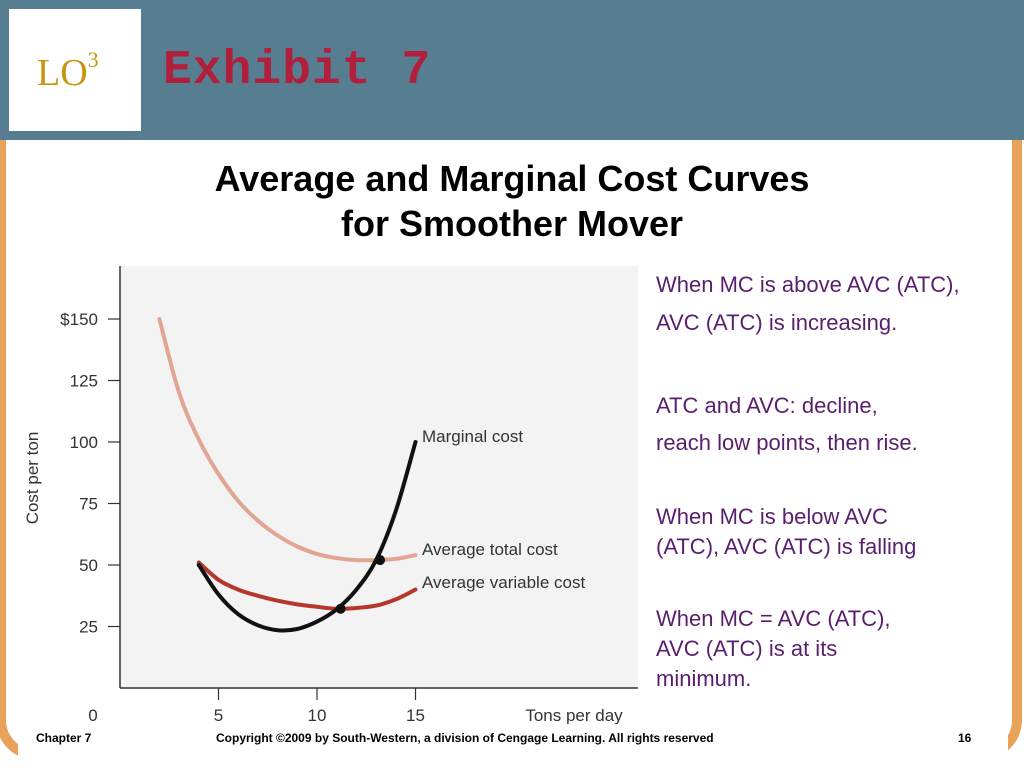 The image size is (1024, 768). I want to click on footer-strip, so click(513, 746).